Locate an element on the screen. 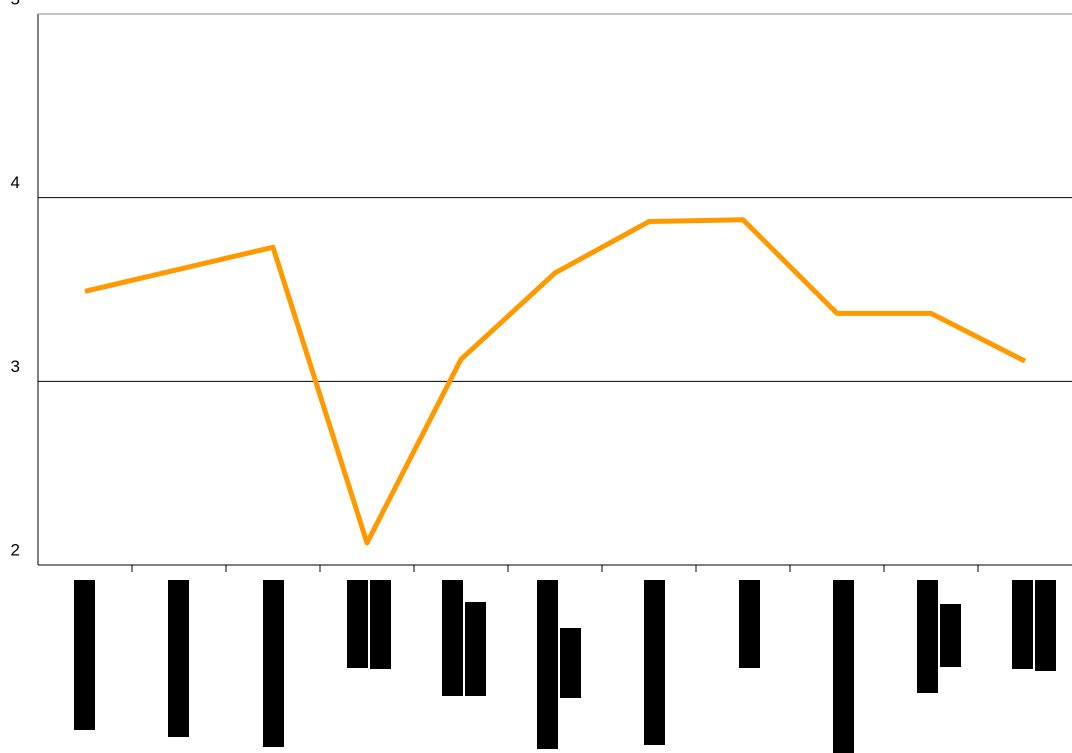 Image resolution: width=1072 pixels, height=753 pixels. y-tick-label: 5 is located at coordinates (15, 4).